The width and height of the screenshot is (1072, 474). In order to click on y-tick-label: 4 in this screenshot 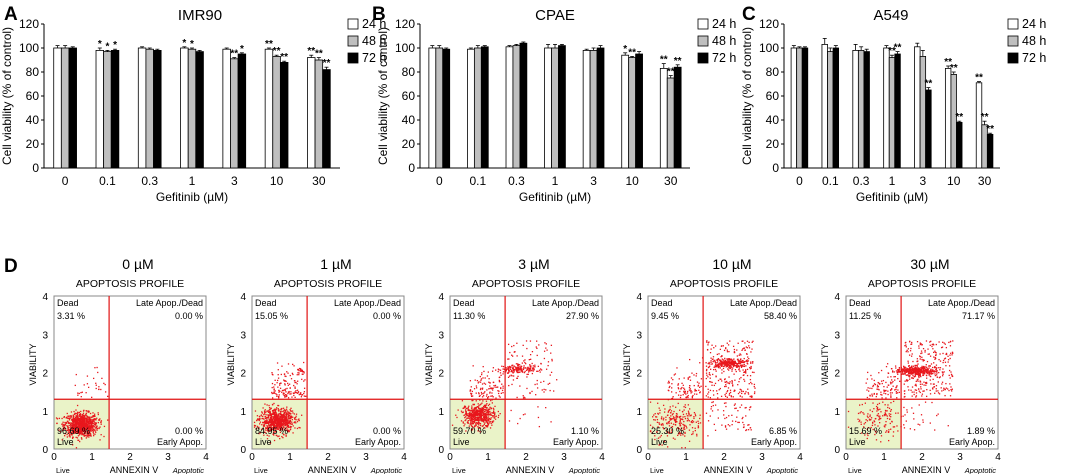, I will do `click(837, 297)`.